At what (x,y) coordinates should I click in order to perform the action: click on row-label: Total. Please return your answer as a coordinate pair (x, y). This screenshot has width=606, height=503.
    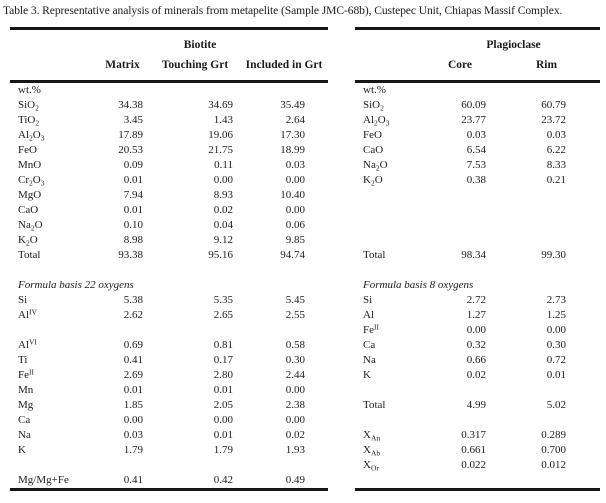
    Looking at the image, I should click on (374, 255).